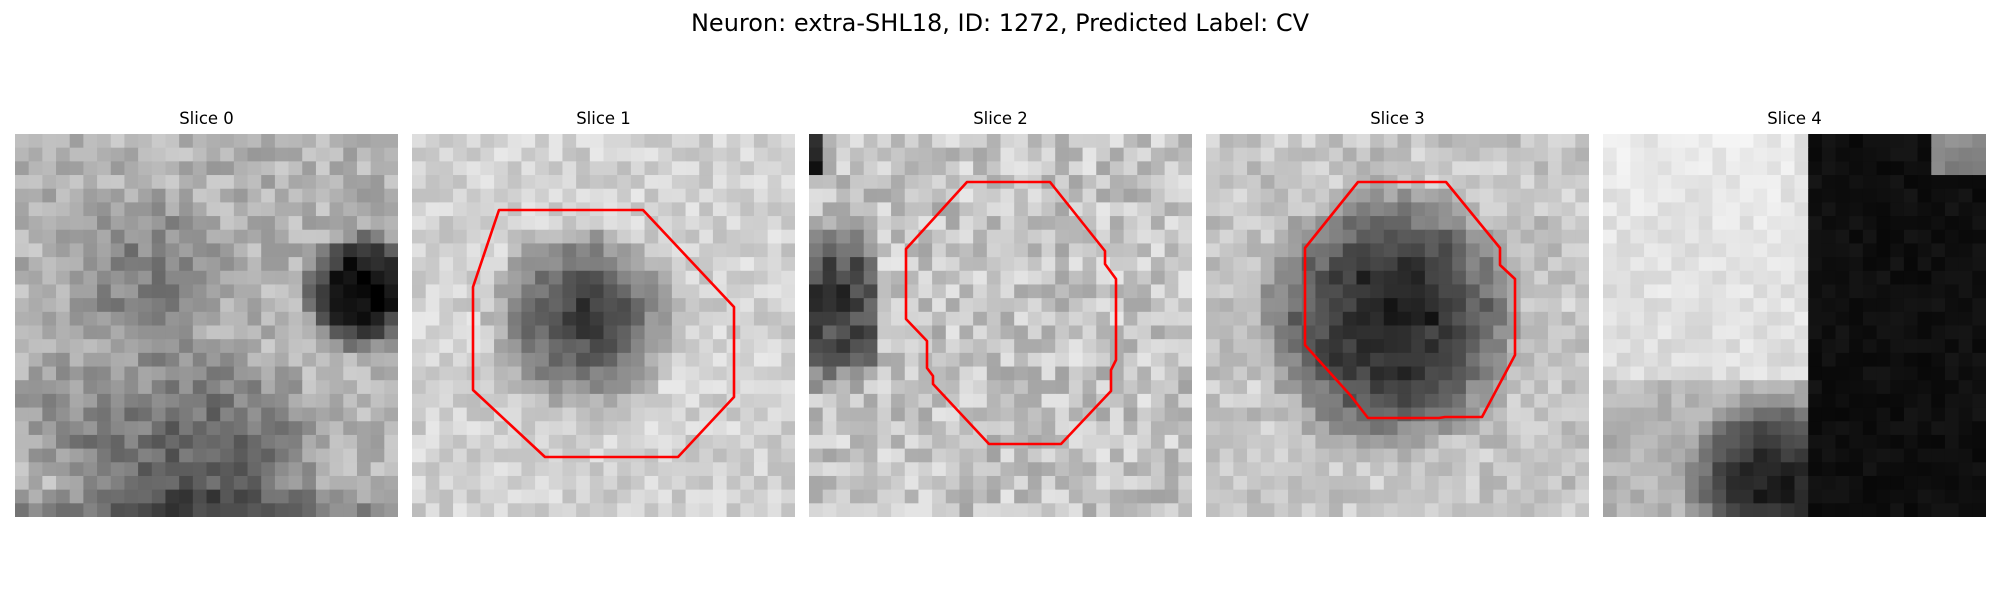 Image resolution: width=2000 pixels, height=600 pixels. Describe the element at coordinates (1397, 118) in the screenshot. I see `panel-title: Slice 3` at that location.